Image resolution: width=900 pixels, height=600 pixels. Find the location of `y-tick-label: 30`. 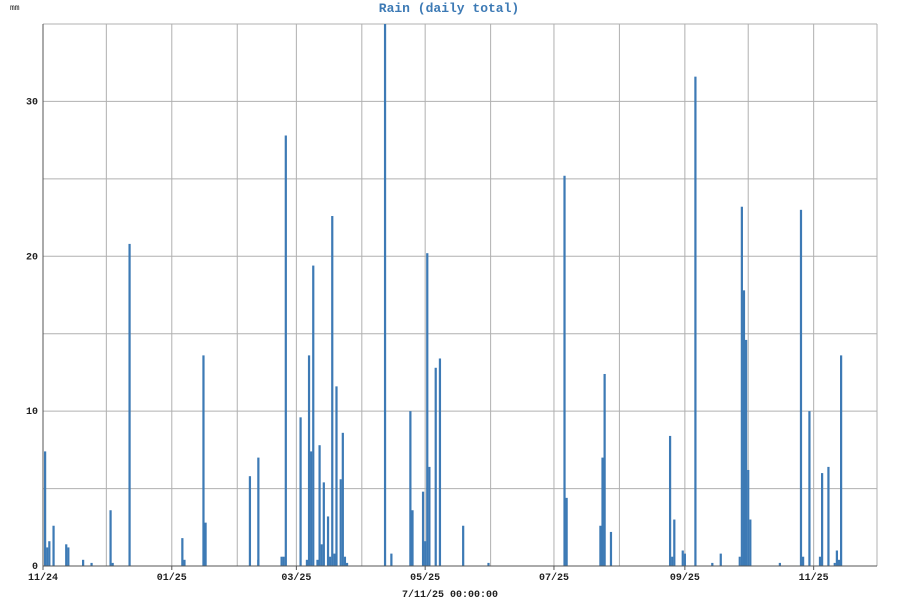

y-tick-label: 30 is located at coordinates (32, 102).